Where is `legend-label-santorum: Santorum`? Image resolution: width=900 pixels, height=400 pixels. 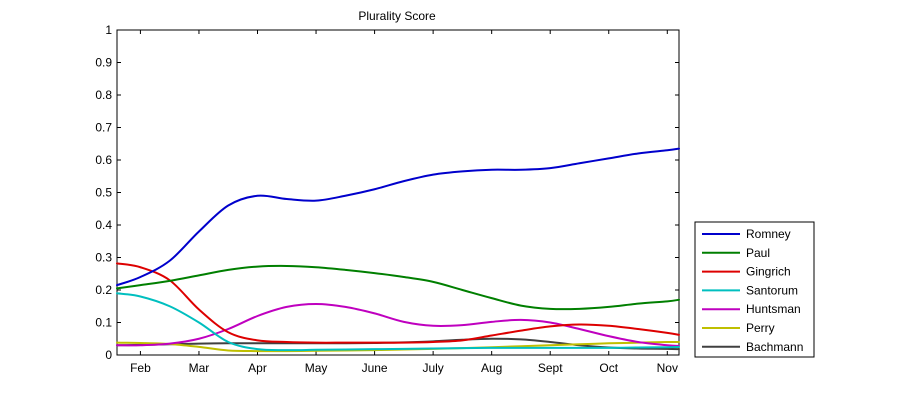 legend-label-santorum: Santorum is located at coordinates (772, 290).